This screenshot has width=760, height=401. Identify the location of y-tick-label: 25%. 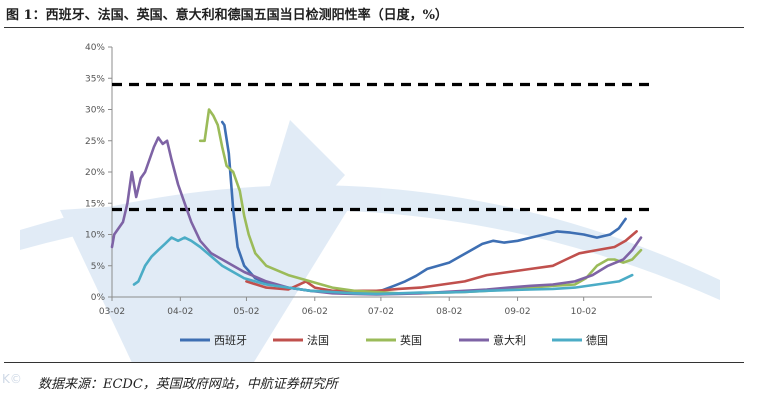
(95, 142).